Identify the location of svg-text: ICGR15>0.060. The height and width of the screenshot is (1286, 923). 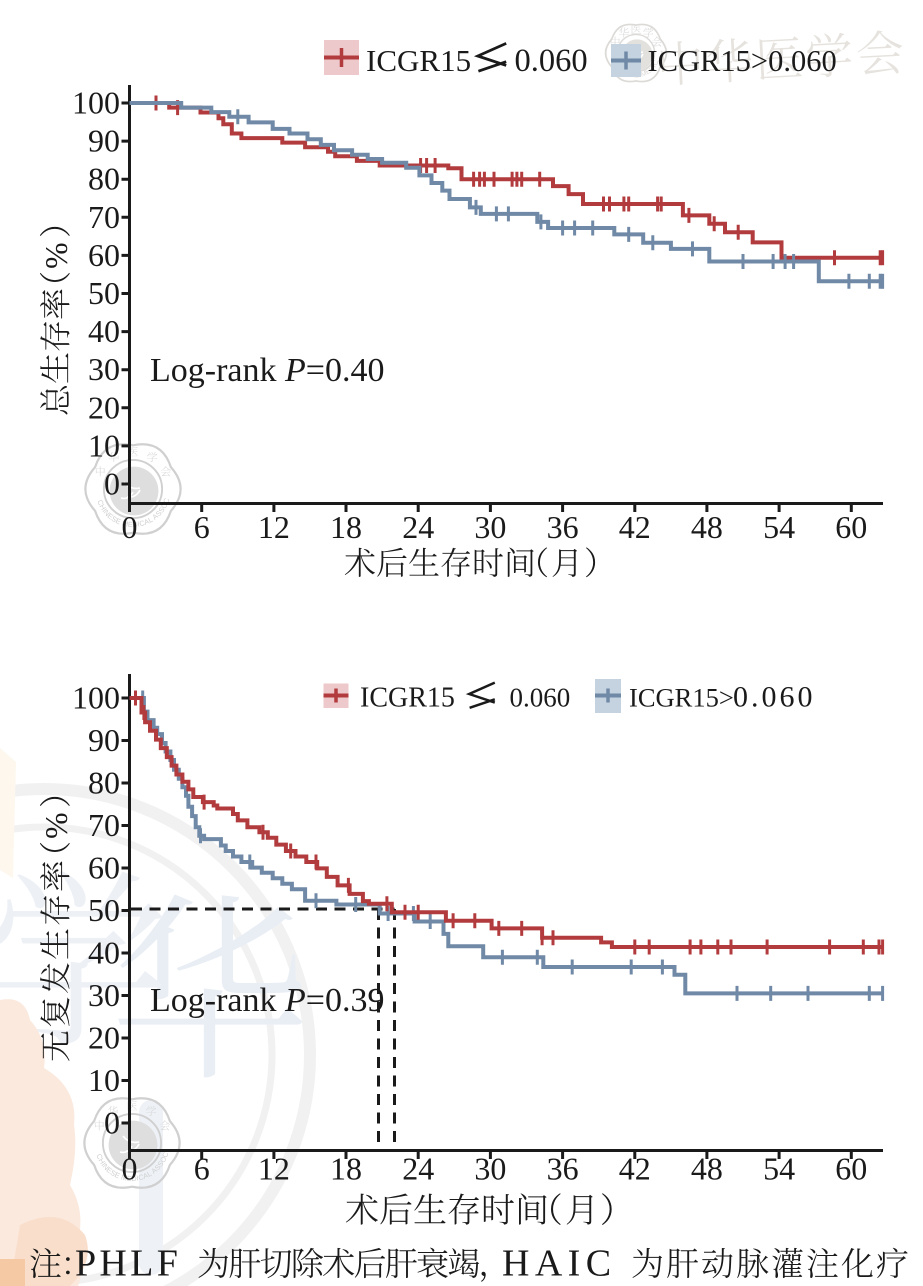
(742, 61).